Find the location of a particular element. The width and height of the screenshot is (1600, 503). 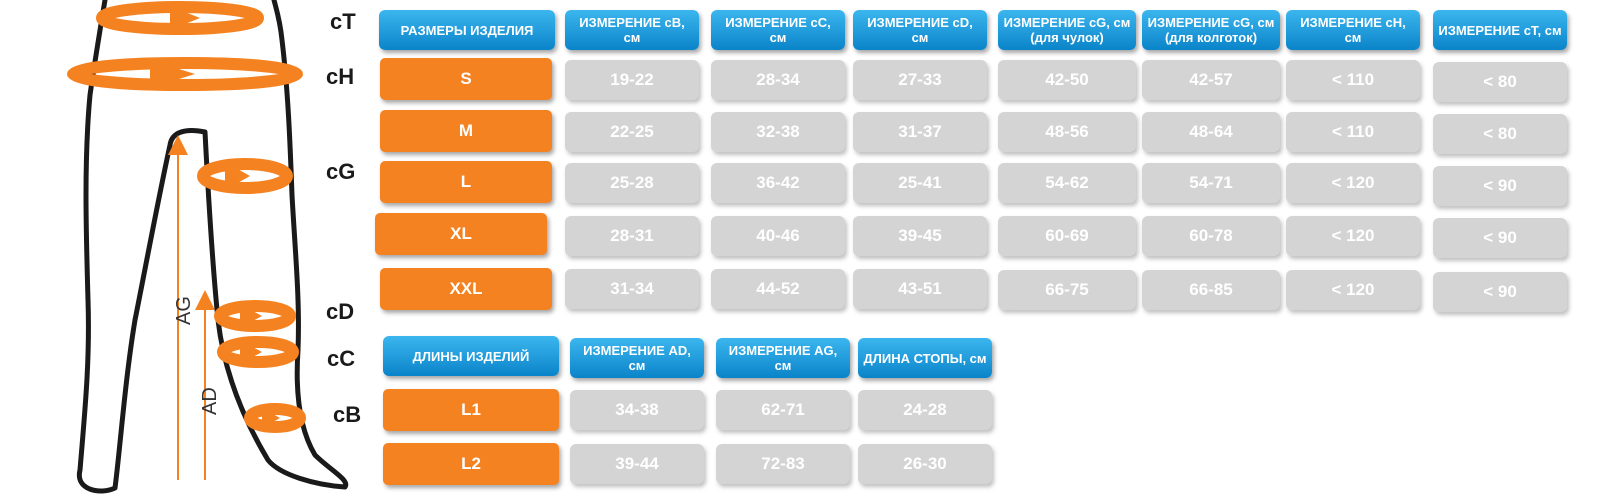

header-ct: ИЗМЕРЕНИЕ сТ, см is located at coordinates (1500, 30).